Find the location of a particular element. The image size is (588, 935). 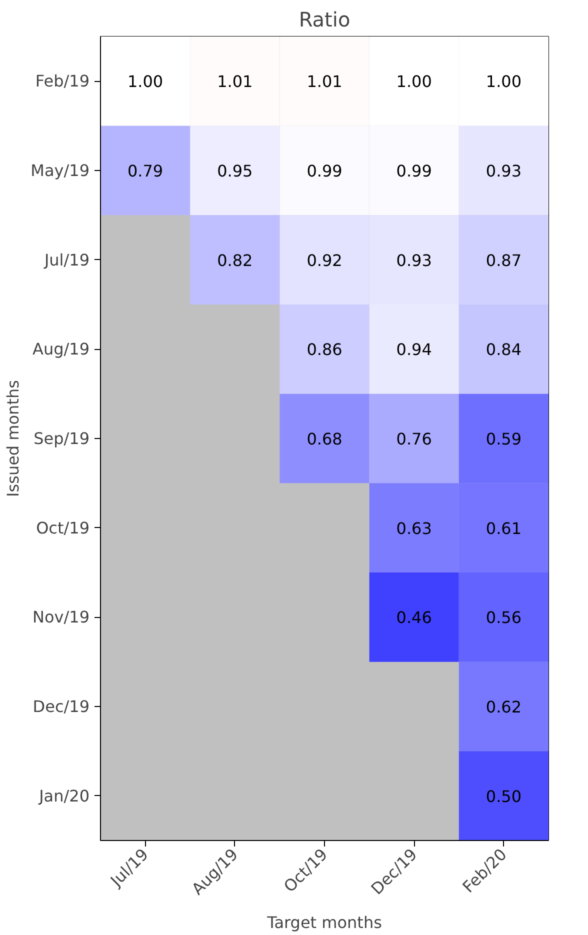

data-label: 0.86 is located at coordinates (324, 350).